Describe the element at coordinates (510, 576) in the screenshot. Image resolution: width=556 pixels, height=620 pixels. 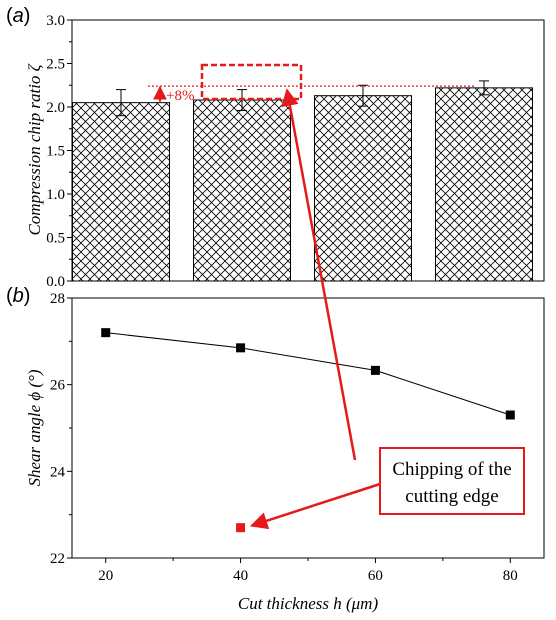
I see `x-tick-label: 80` at that location.